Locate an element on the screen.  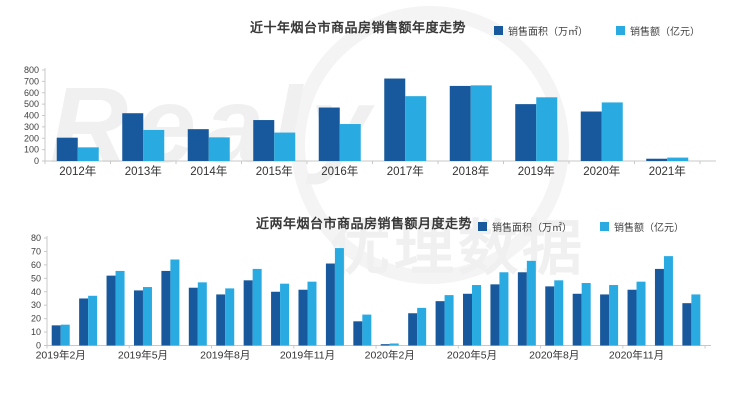
bar-sales-amount-2020年12月 is located at coordinates (668, 301).